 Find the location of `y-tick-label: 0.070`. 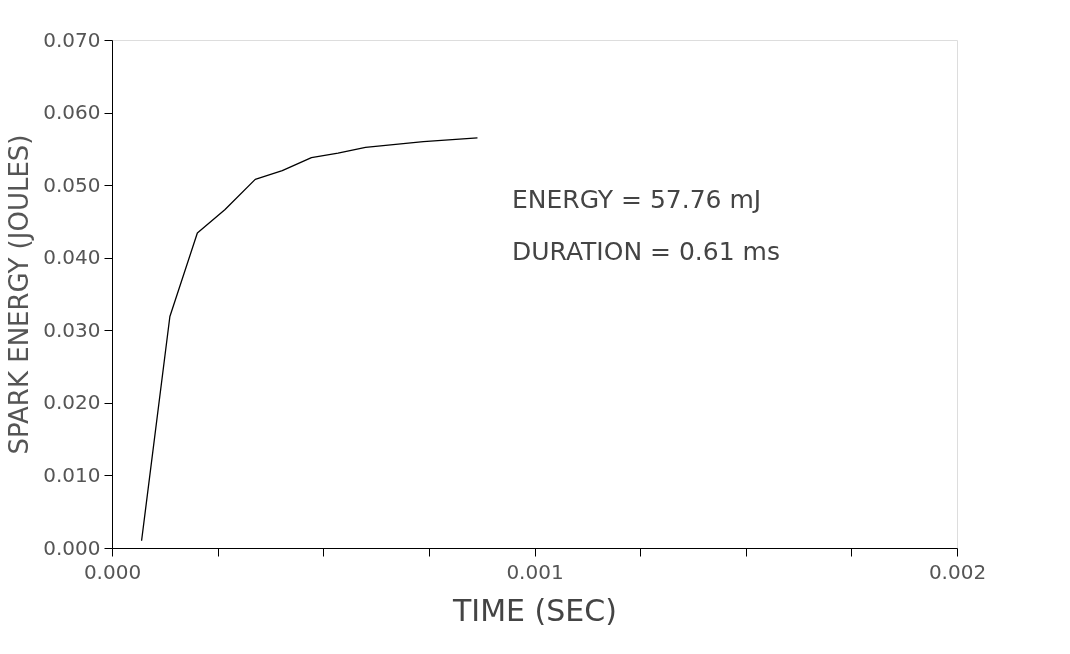

y-tick-label: 0.070 is located at coordinates (72, 39).